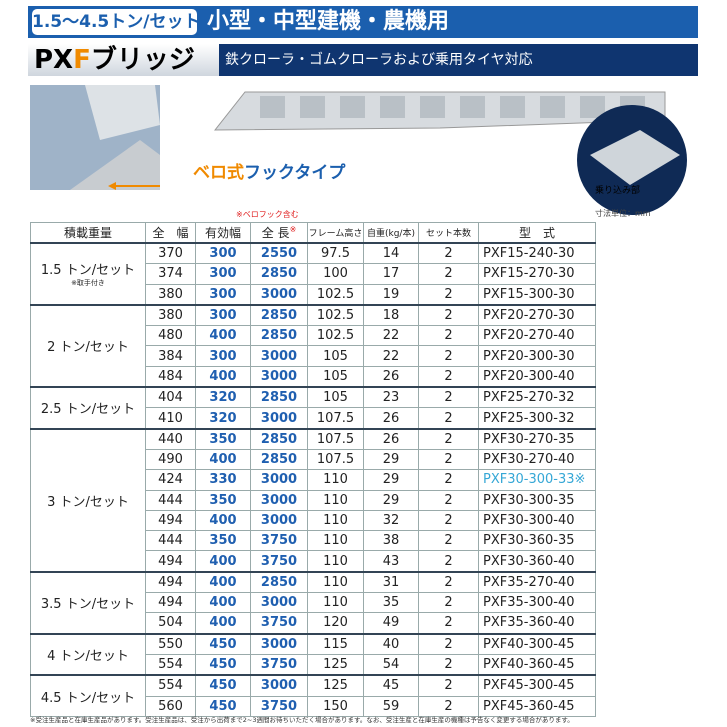 Image resolution: width=727 pixels, height=727 pixels. Describe the element at coordinates (170, 500) in the screenshot. I see `table-cell: 444` at that location.